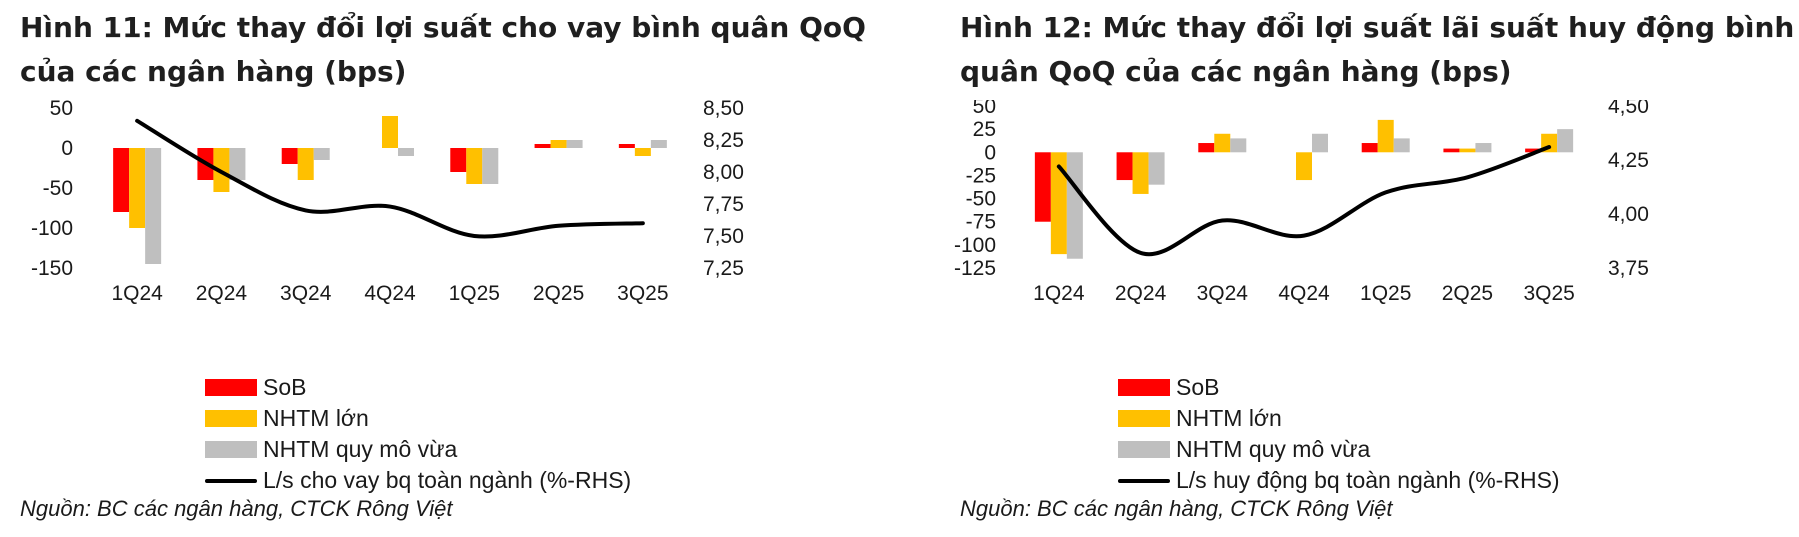 Image resolution: width=1799 pixels, height=537 pixels. I want to click on legend-item-line: L/s cho vay bq toàn ngành (%-RHS), so click(418, 480).